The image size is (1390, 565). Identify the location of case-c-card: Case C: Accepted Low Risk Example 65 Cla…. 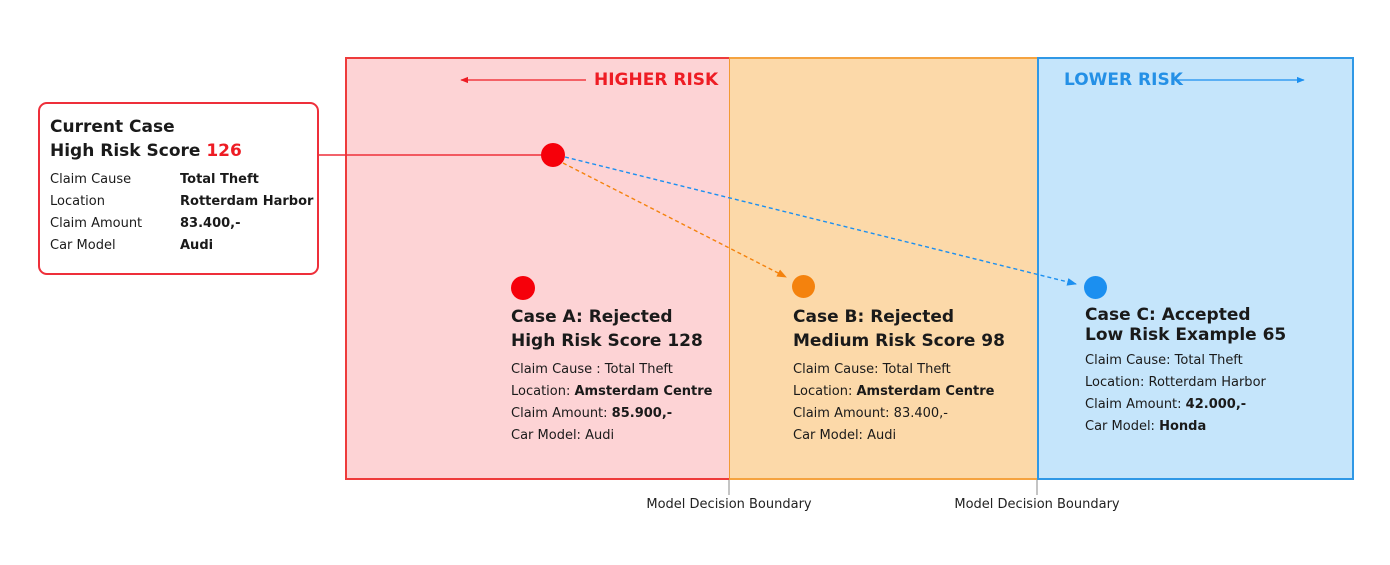
(1185, 371).